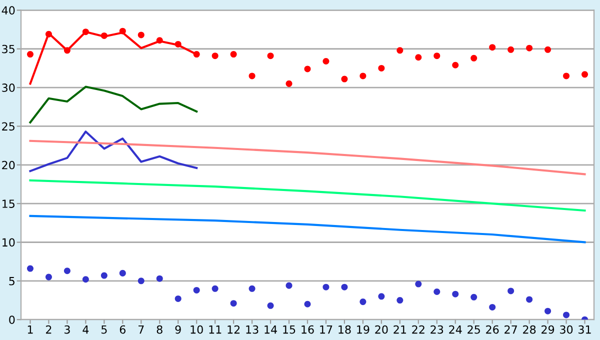  I want to click on x-tick-label: 25, so click(474, 329).